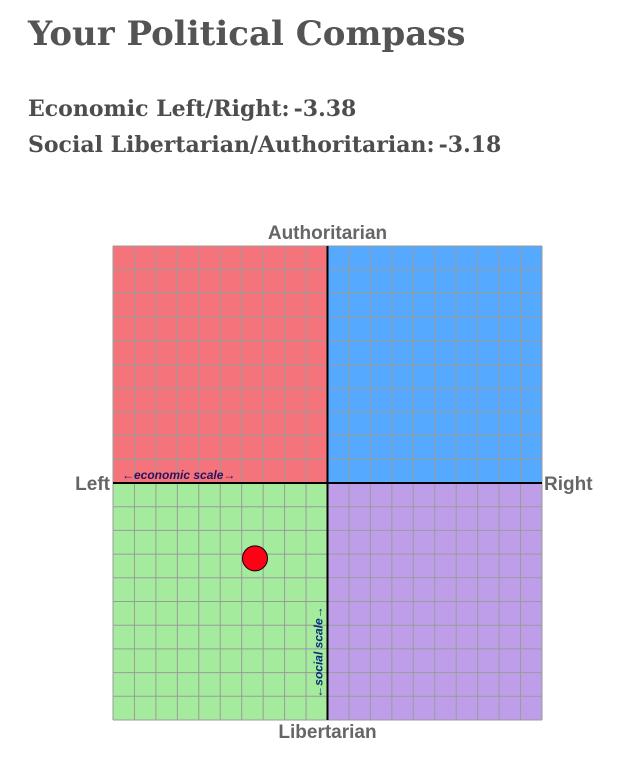 Image resolution: width=623 pixels, height=762 pixels. I want to click on economic-score-value: -3.38, so click(325, 109).